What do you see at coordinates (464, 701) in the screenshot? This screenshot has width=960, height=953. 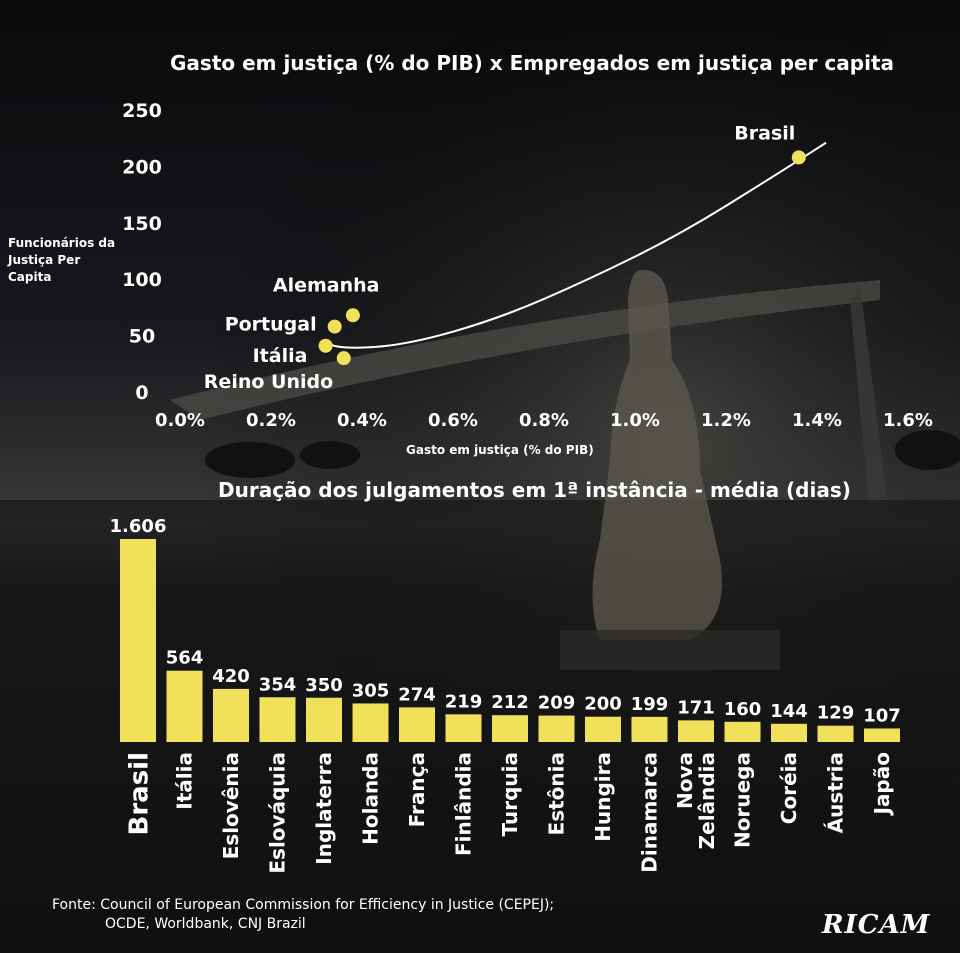 I see `bar-value-label: 219` at bounding box center [464, 701].